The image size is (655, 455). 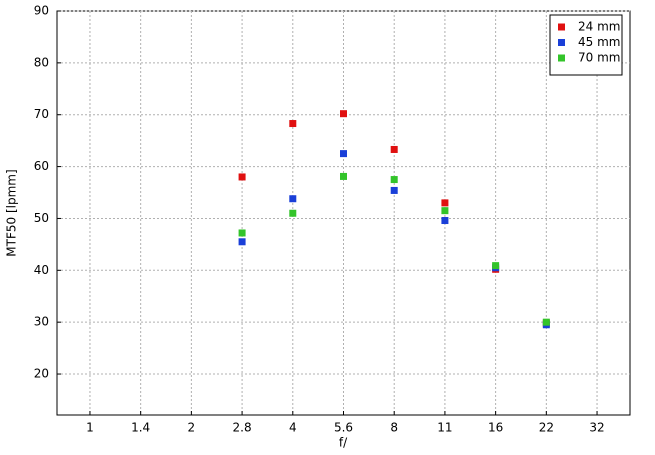 I want to click on x-tick-label: 1.4, so click(x=140, y=428).